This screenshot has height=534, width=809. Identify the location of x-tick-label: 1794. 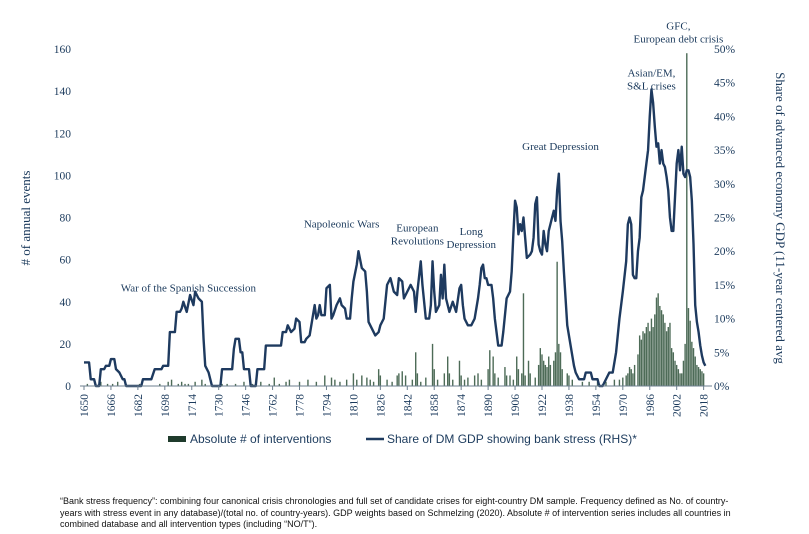
(327, 405).